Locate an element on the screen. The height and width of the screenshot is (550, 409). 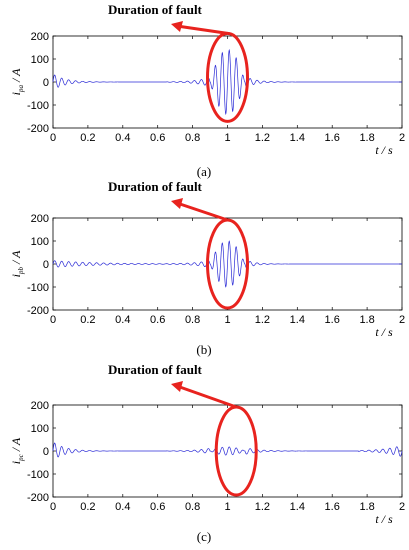
subplot-caption: (b) is located at coordinates (203, 349).